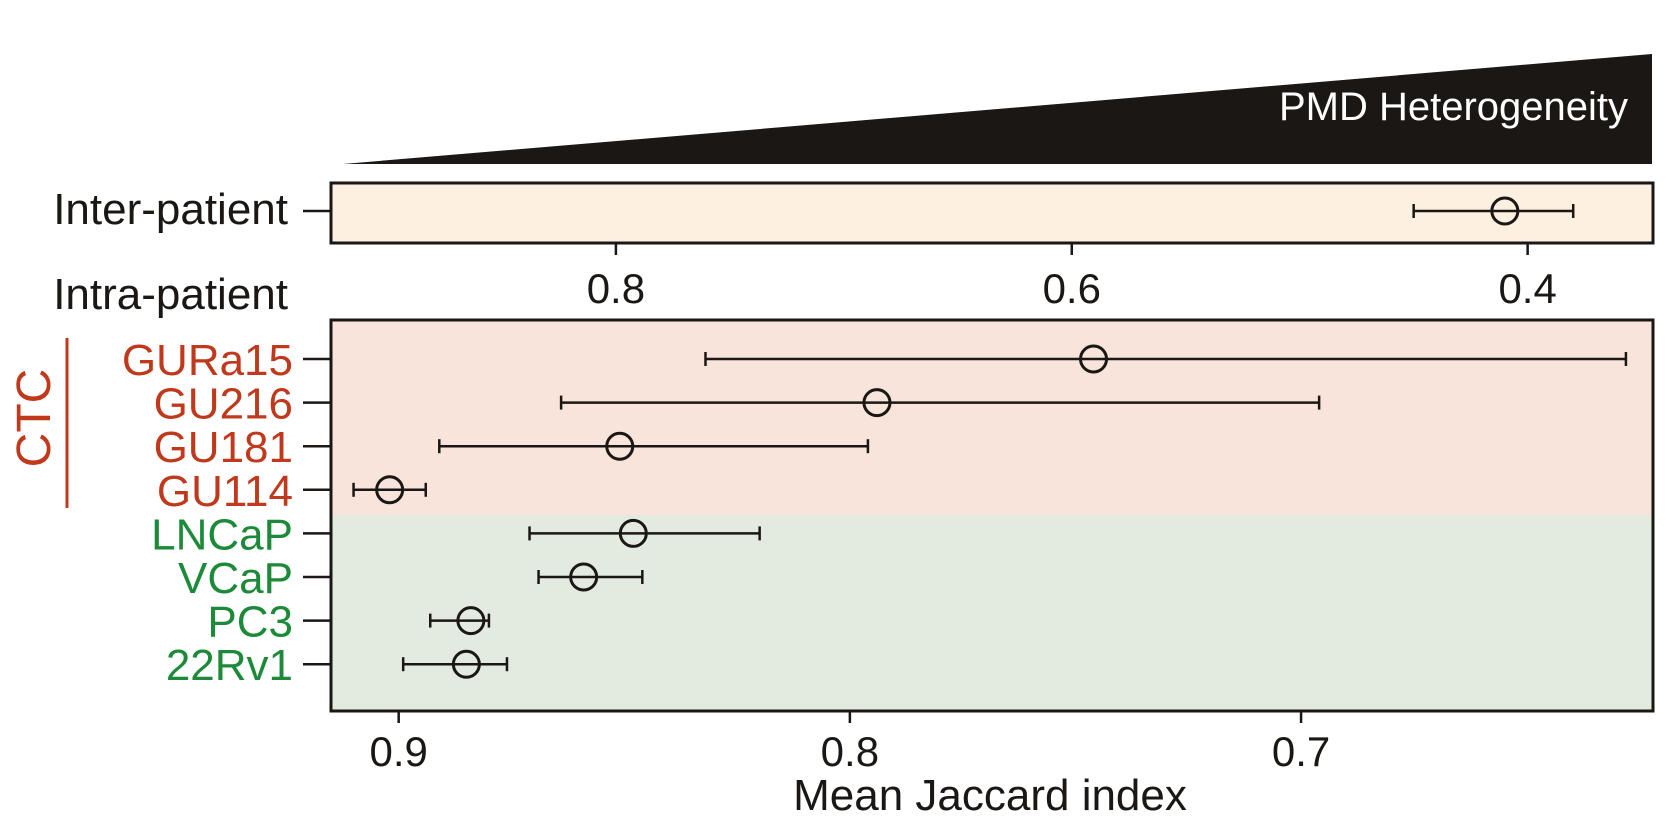  What do you see at coordinates (584, 577) in the screenshot?
I see `mean-point-vcap` at bounding box center [584, 577].